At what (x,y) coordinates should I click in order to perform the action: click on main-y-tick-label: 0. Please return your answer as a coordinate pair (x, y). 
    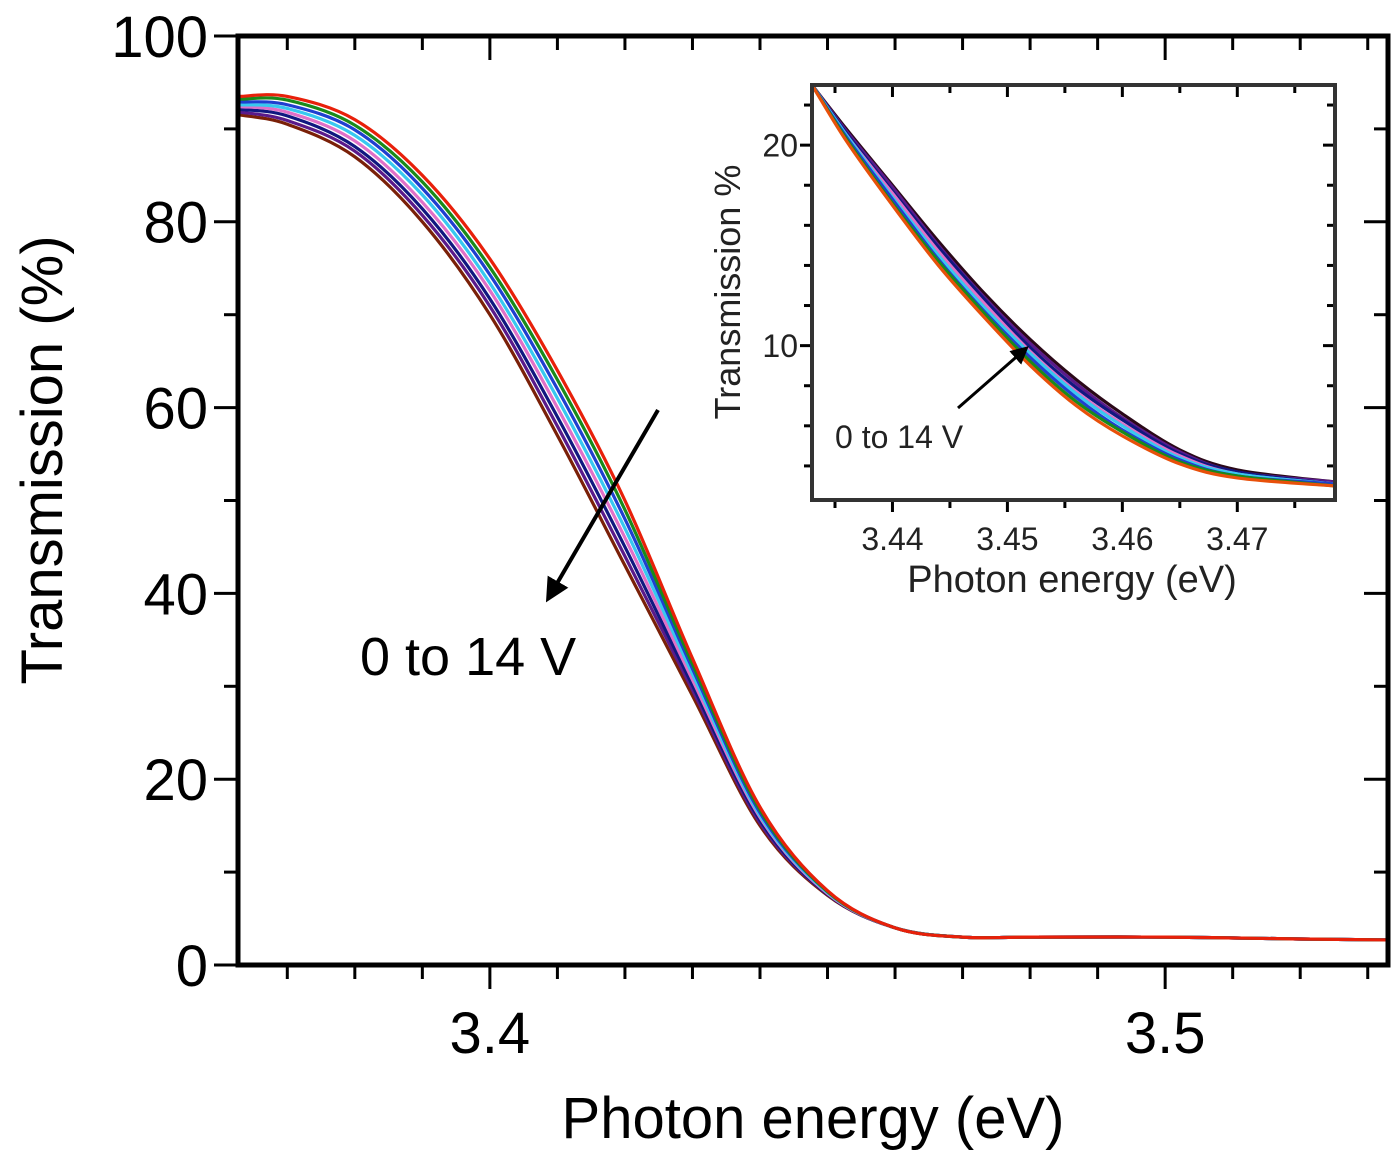
    Looking at the image, I should click on (192, 966).